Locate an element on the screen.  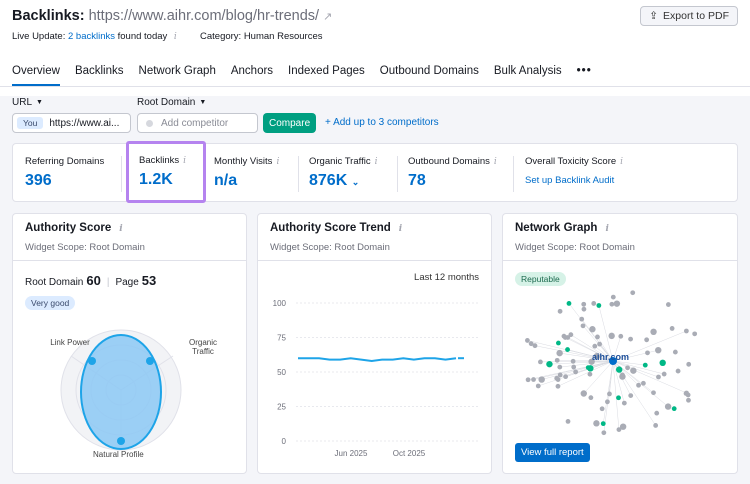
metric-value: 876K is located at coordinates (328, 180).